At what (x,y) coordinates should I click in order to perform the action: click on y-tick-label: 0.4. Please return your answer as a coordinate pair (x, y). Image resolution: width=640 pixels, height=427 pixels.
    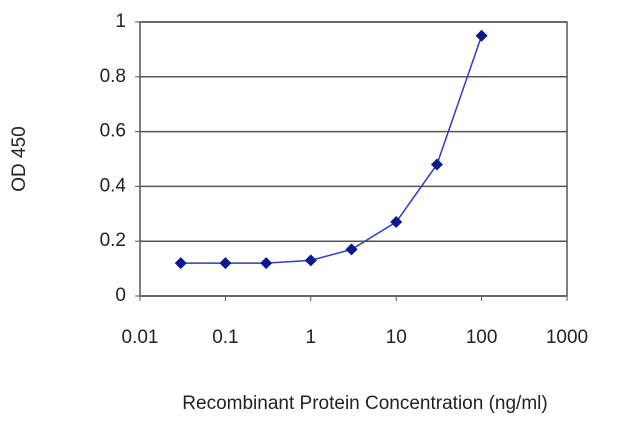
    Looking at the image, I should click on (113, 185).